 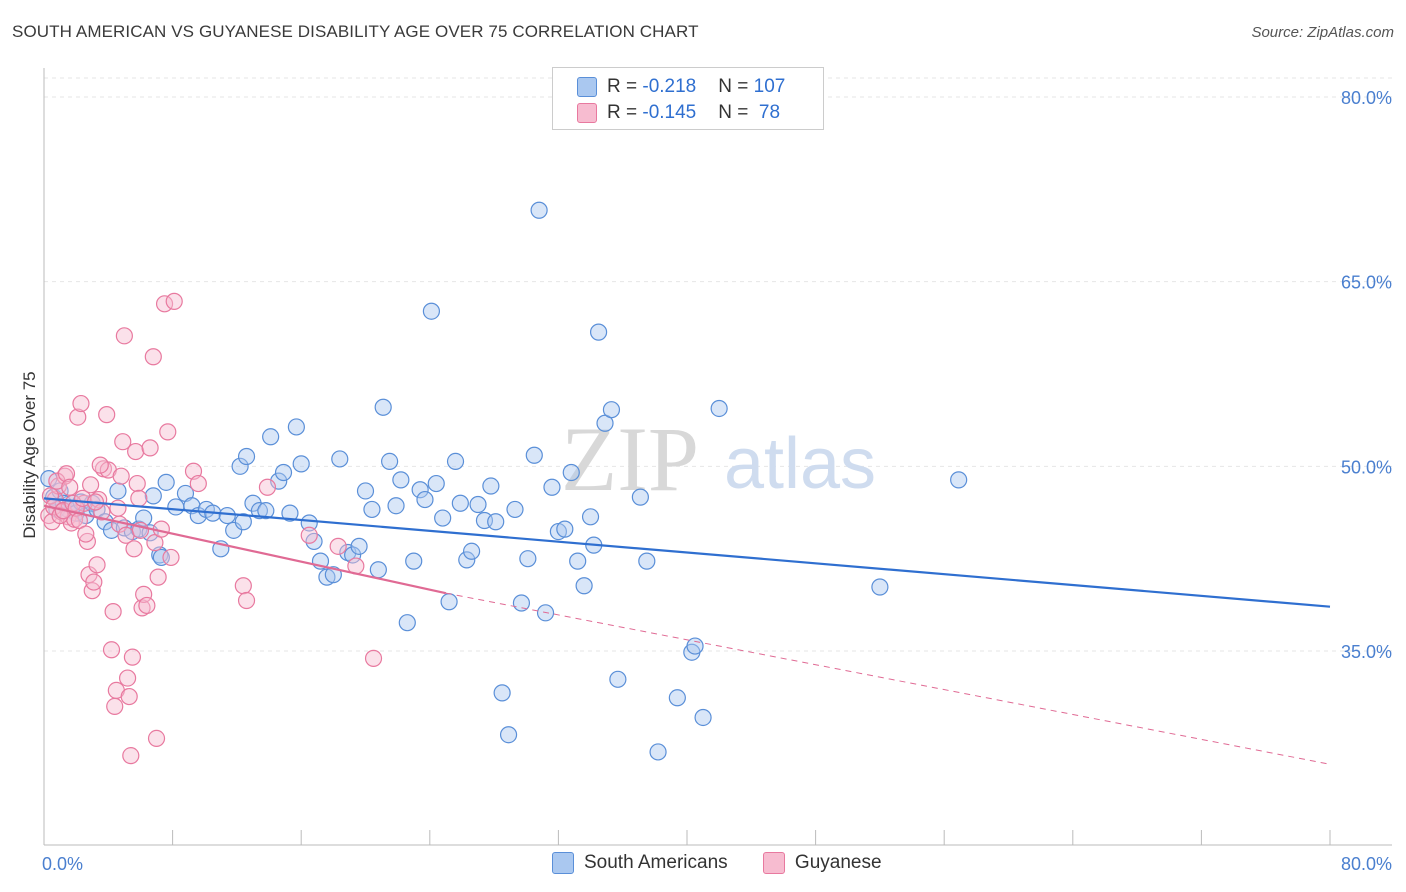 What do you see at coordinates (630, 459) in the screenshot?
I see `watermark-zip: ZIP` at bounding box center [630, 459].